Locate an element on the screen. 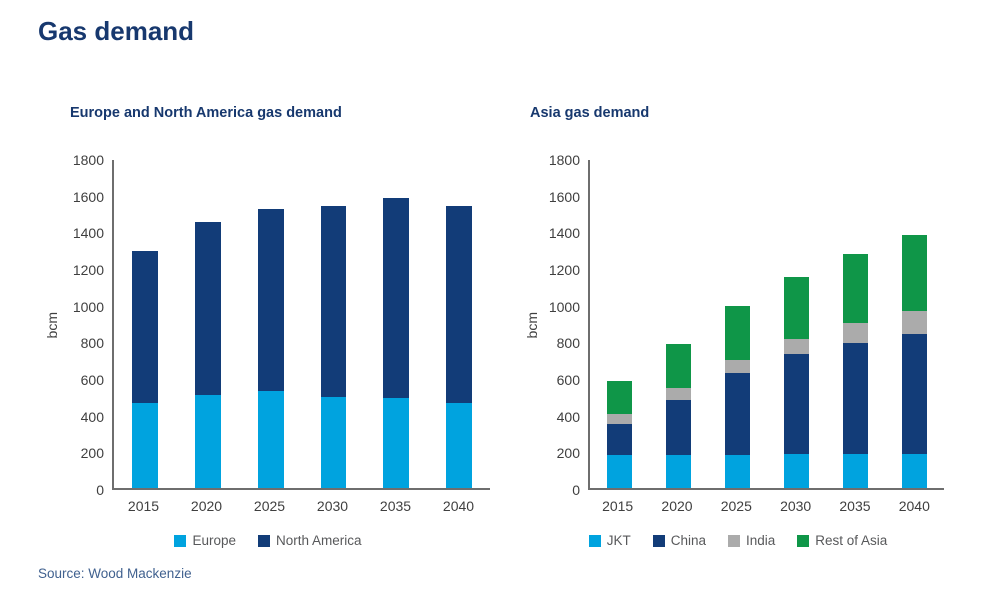  legend-item-jkt: JKT is located at coordinates (609, 540).